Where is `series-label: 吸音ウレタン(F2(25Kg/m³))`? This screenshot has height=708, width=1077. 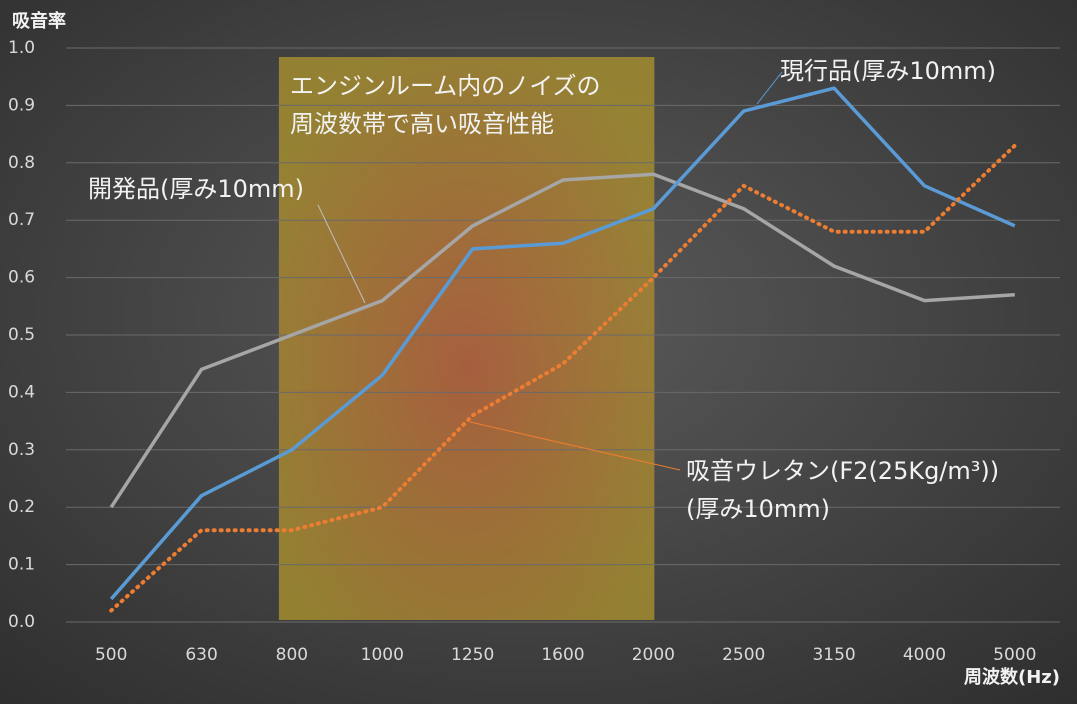
series-label: 吸音ウレタン(F2(25Kg/m³)) is located at coordinates (842, 471).